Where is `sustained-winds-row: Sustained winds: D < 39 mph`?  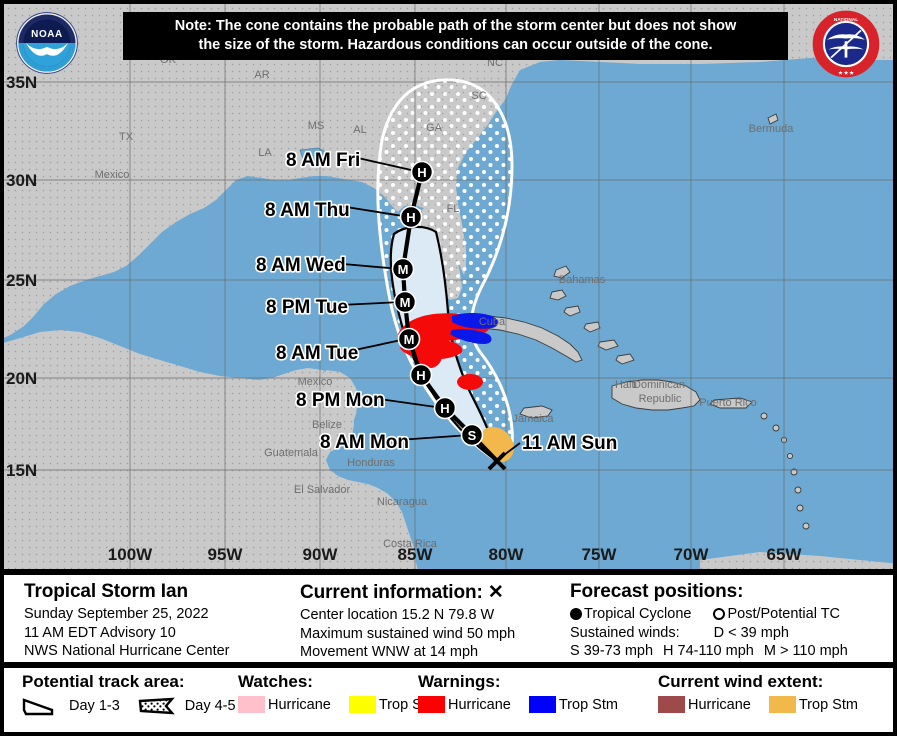
sustained-winds-row: Sustained winds: D < 39 mph is located at coordinates (733, 633).